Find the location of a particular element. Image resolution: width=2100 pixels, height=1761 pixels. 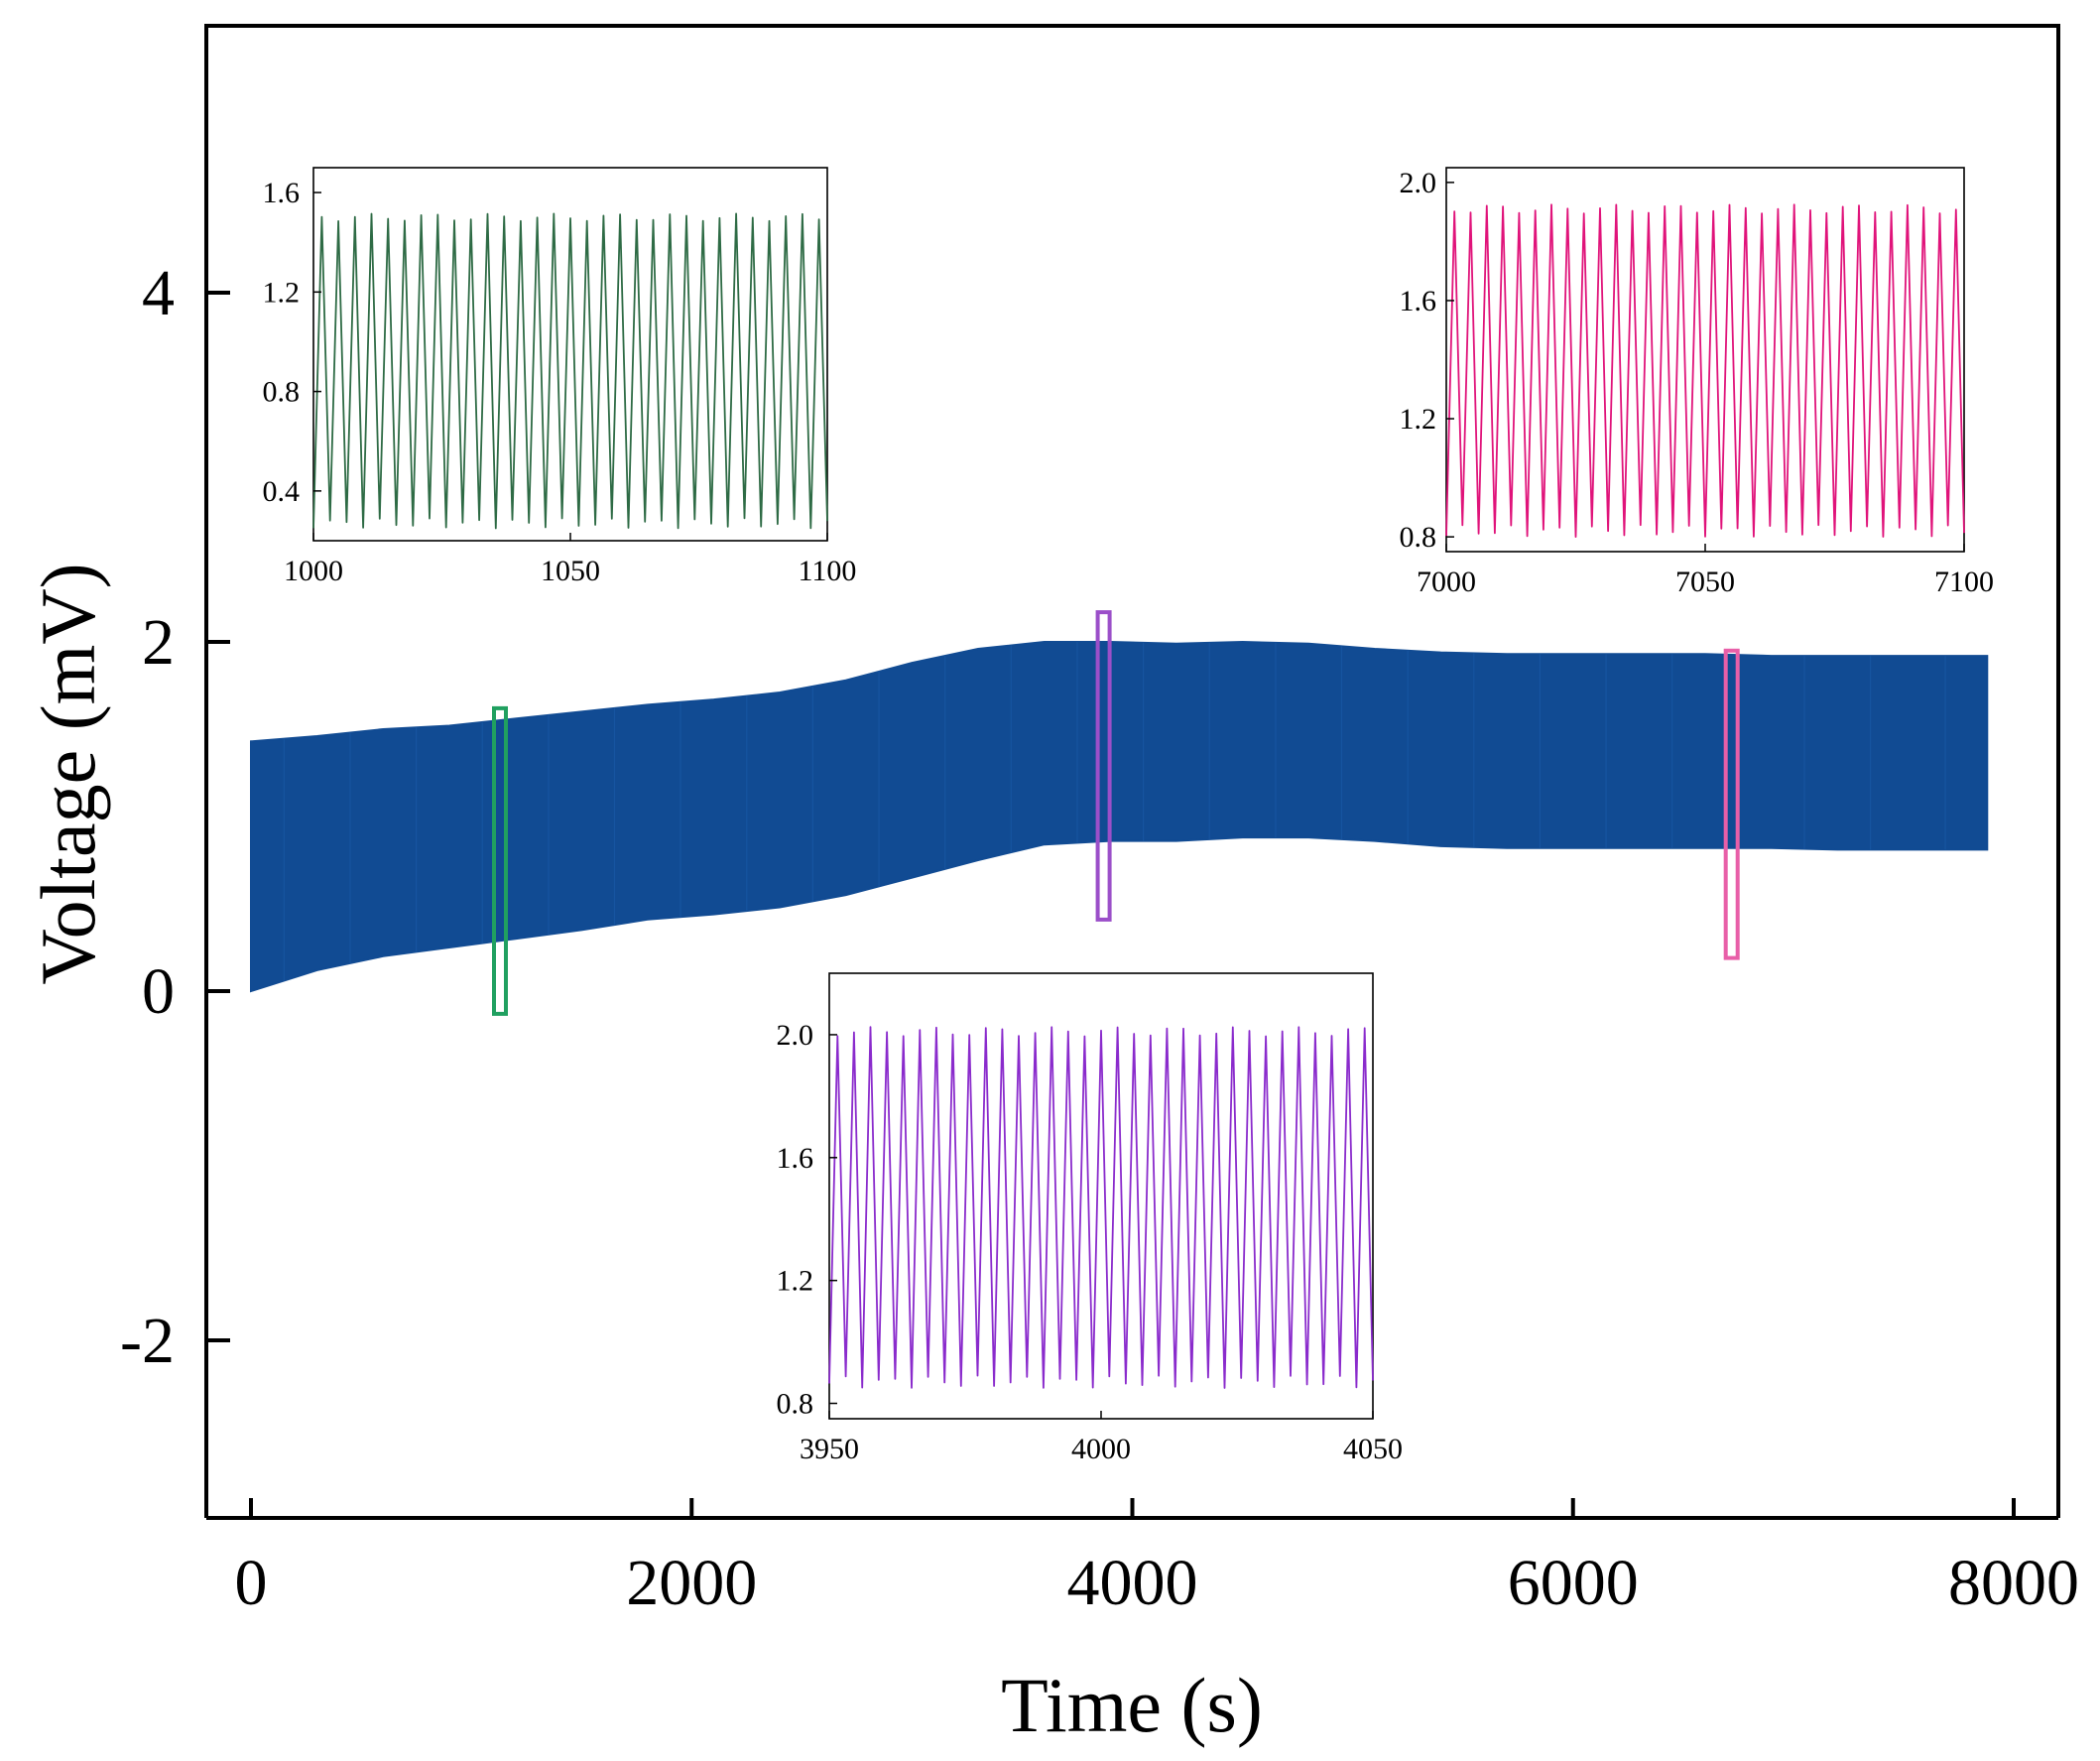

inset-pink-x-tick-label: 7050 is located at coordinates (1705, 582).